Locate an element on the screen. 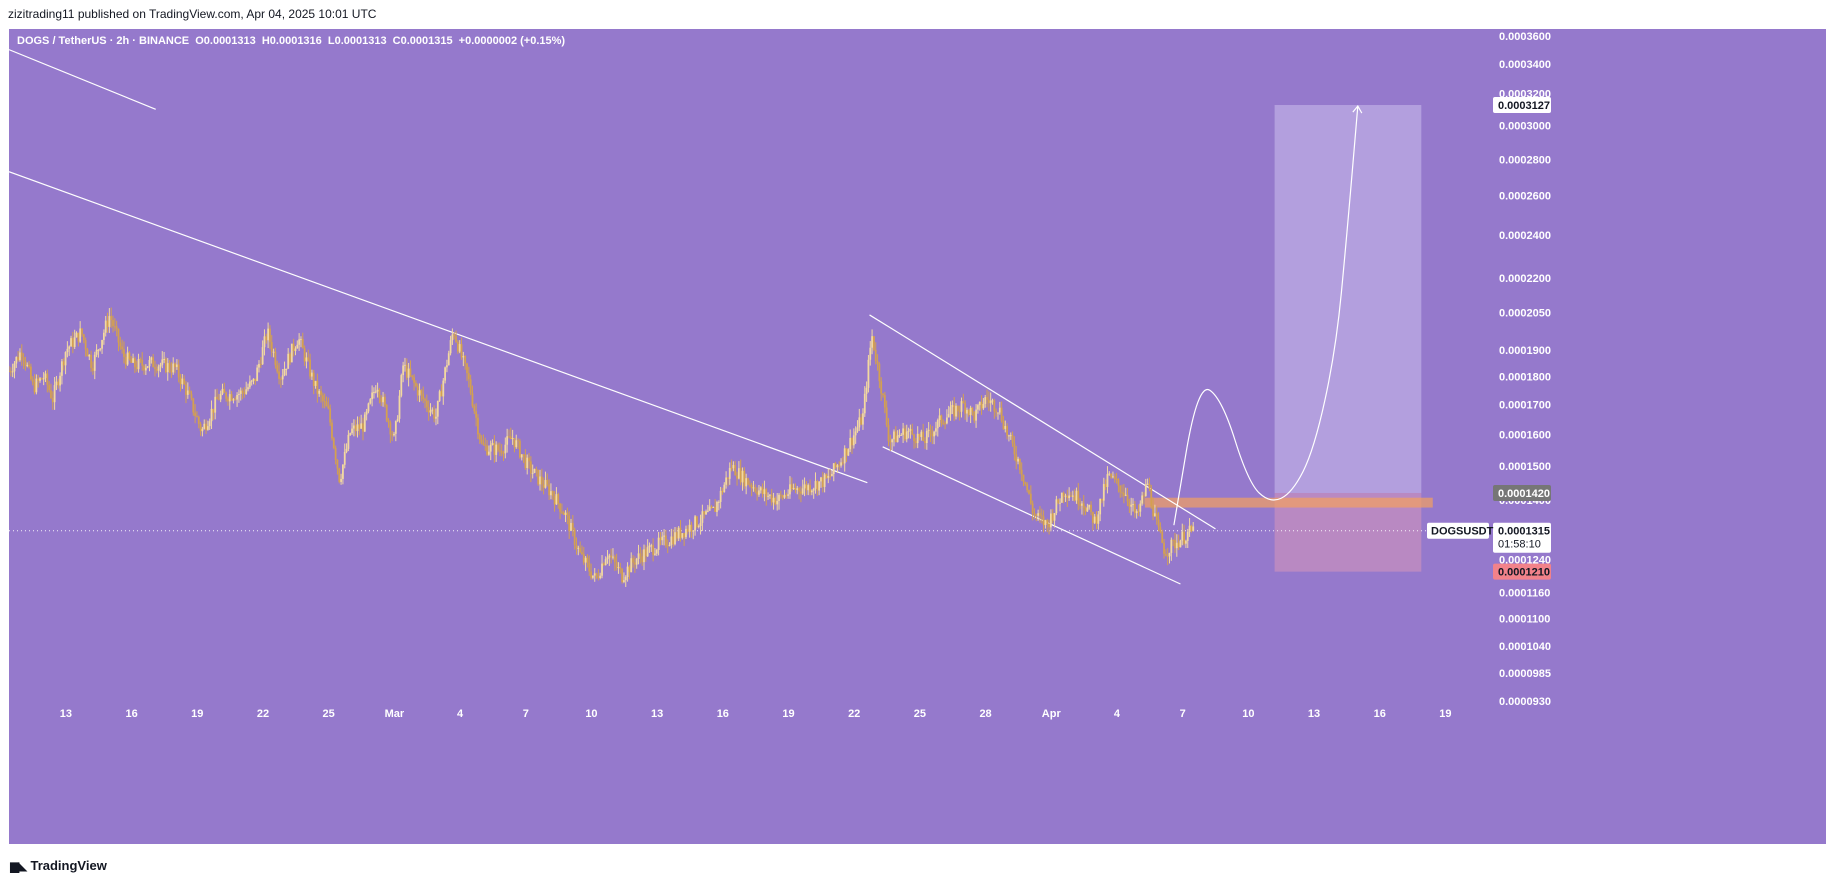  x-tick-label: 19 is located at coordinates (1445, 714).